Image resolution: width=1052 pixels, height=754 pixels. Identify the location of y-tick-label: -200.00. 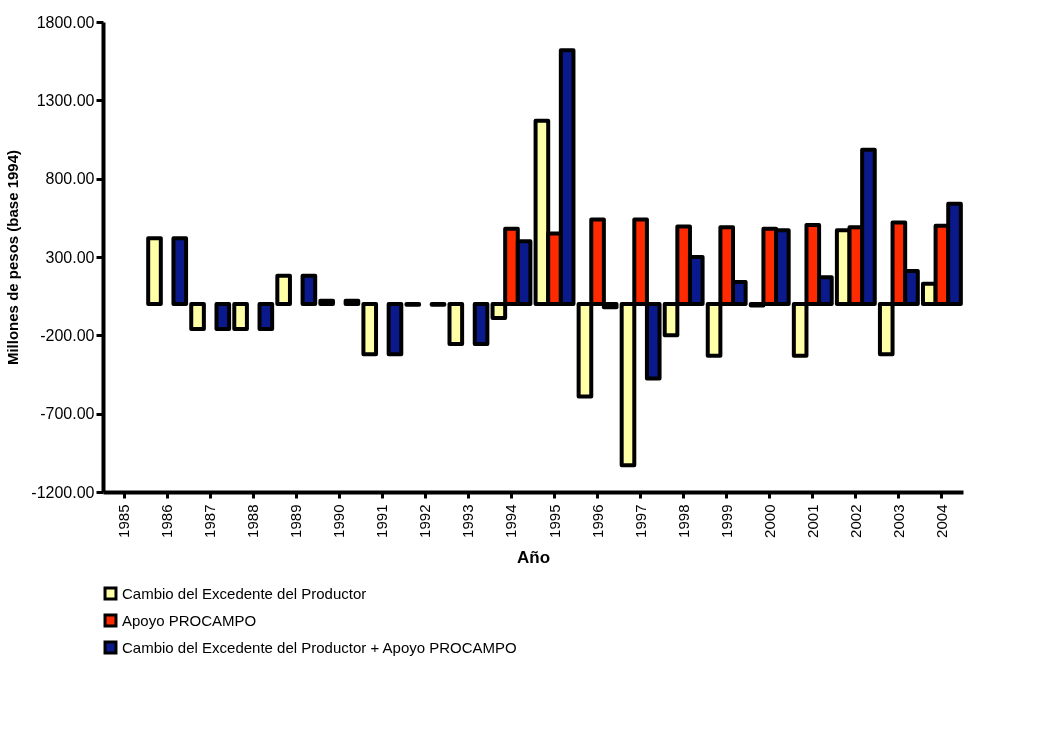
(67, 335).